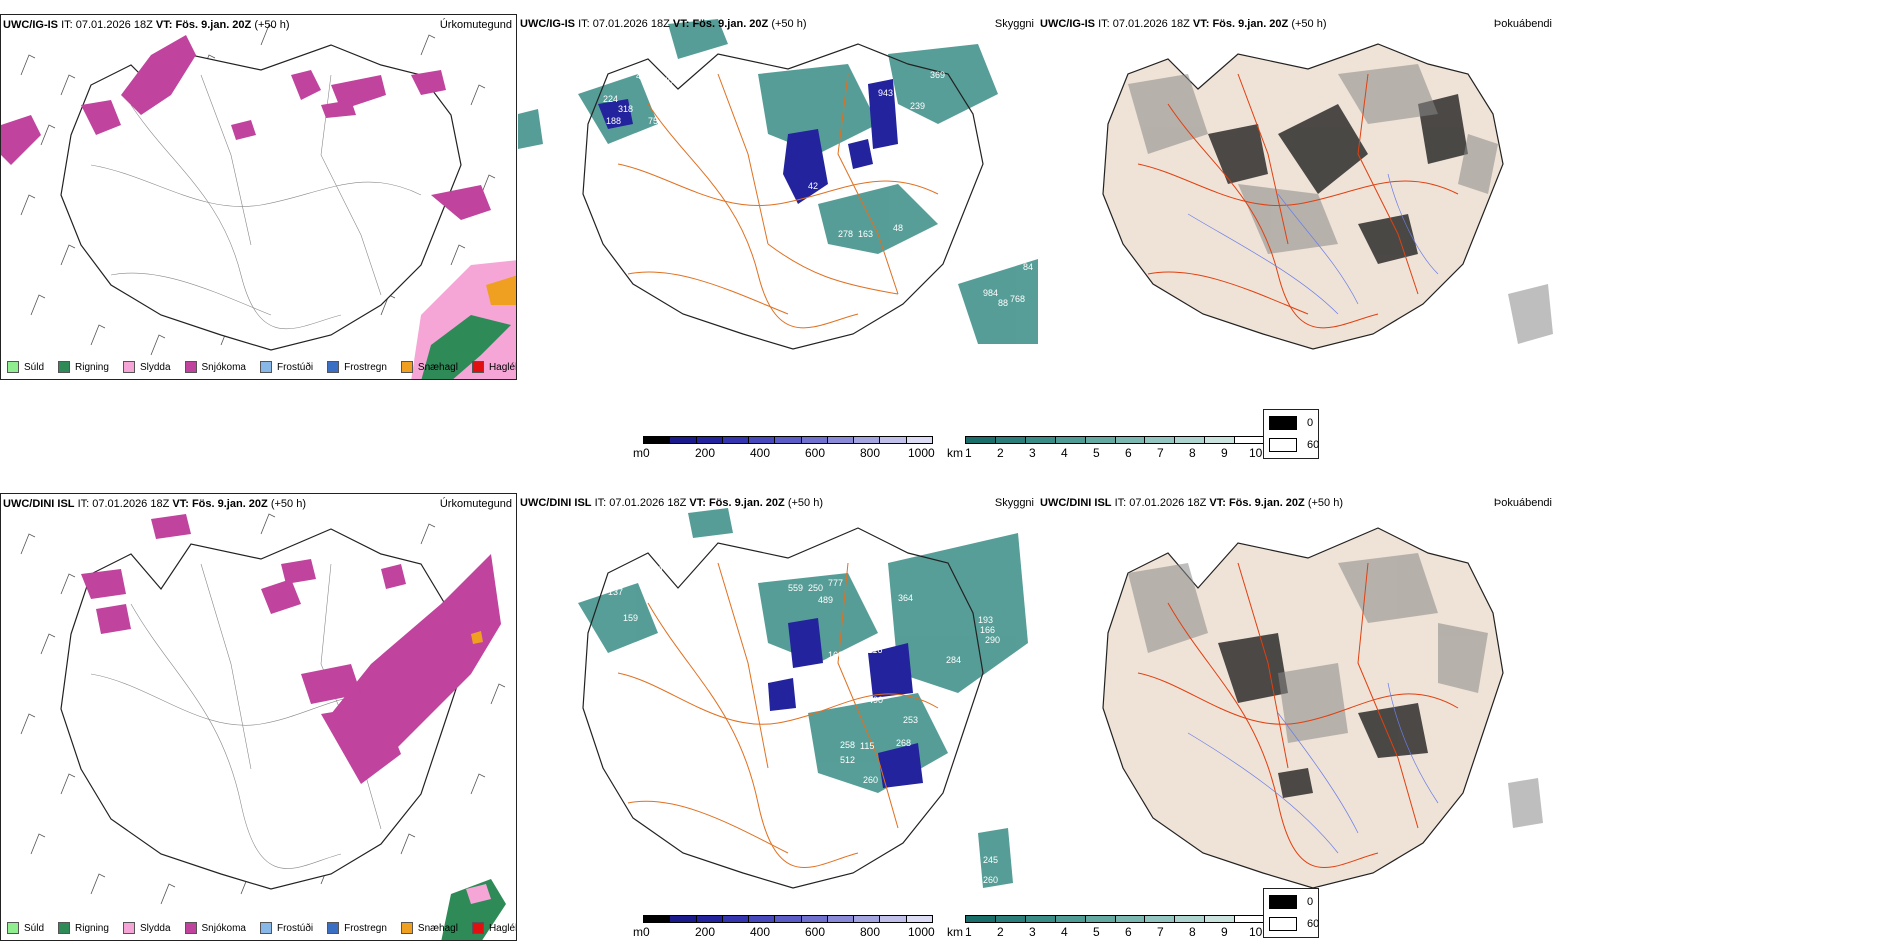  What do you see at coordinates (835, 655) in the screenshot?
I see `map-label: 166` at bounding box center [835, 655].